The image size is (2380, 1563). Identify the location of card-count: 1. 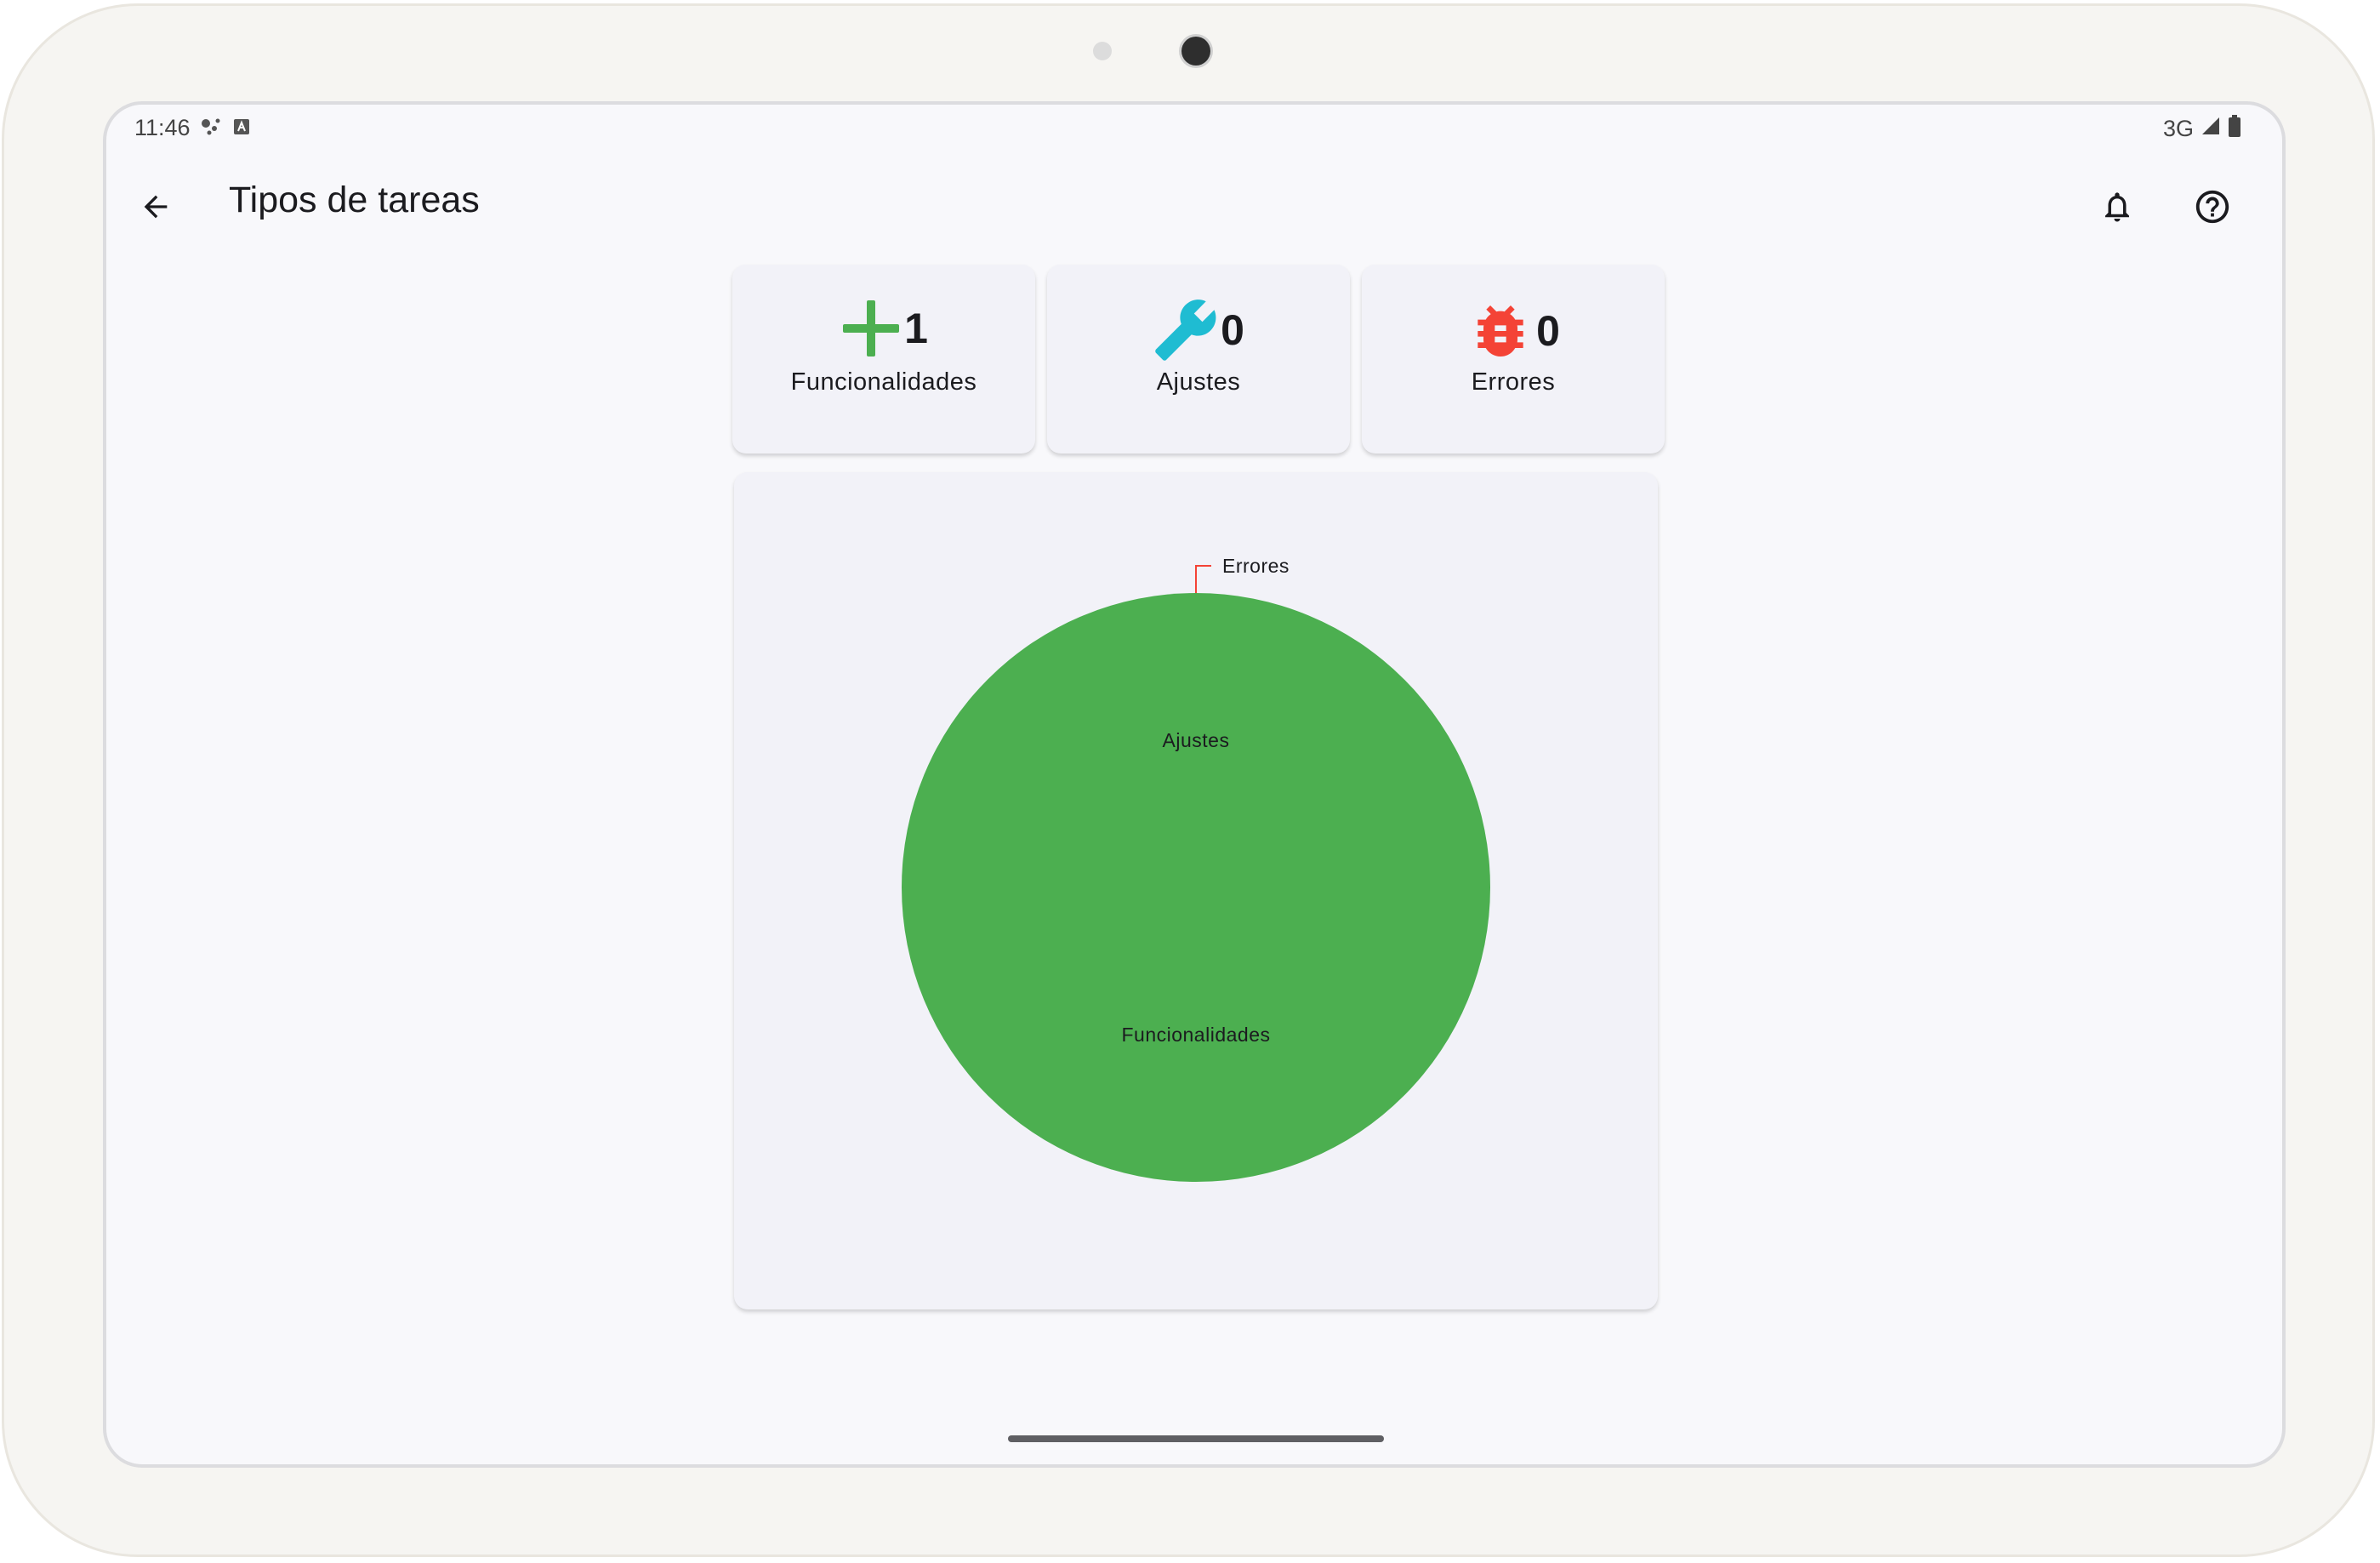
(916, 328).